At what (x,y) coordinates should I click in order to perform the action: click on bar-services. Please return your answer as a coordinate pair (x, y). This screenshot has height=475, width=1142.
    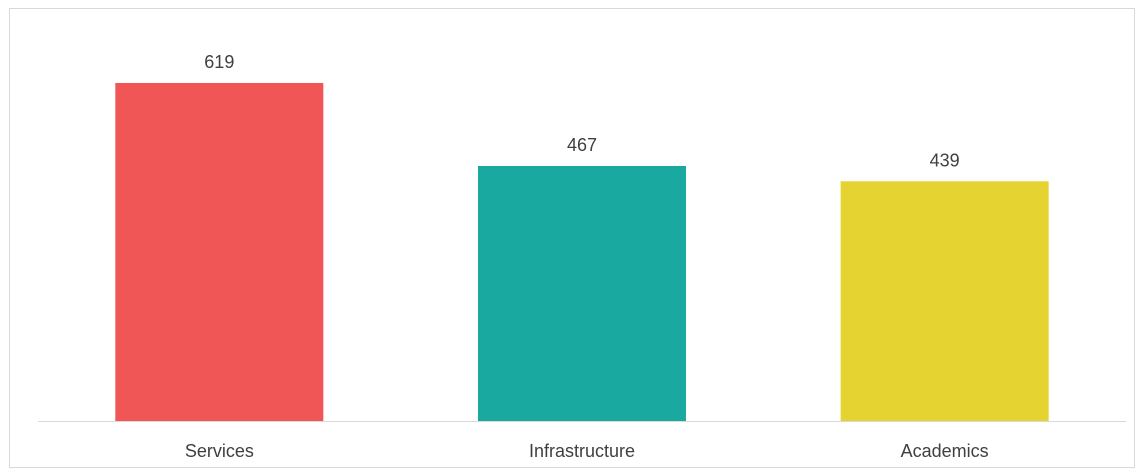
    Looking at the image, I should click on (219, 252).